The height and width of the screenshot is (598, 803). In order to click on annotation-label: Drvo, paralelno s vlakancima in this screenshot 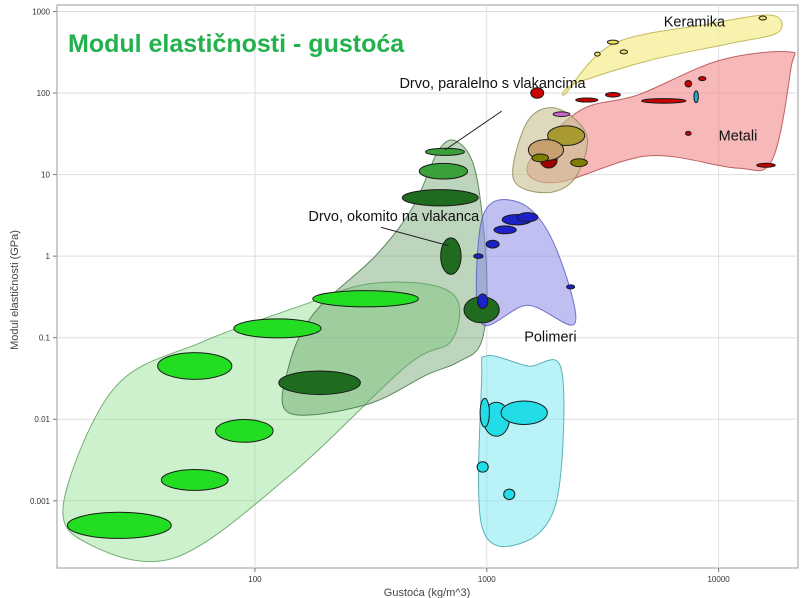, I will do `click(492, 84)`.